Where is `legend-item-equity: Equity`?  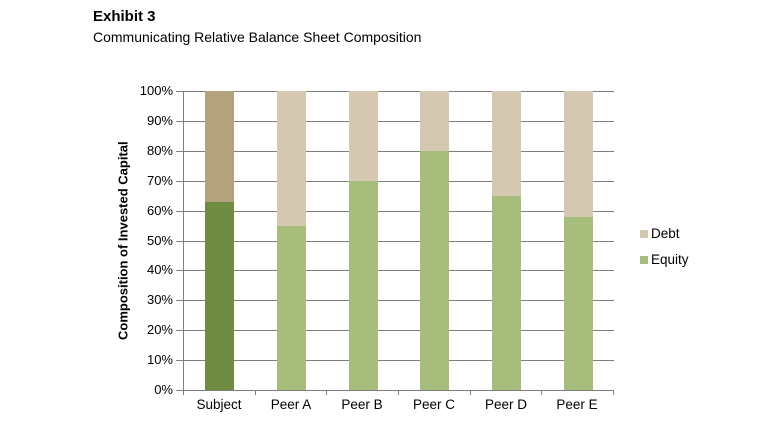 legend-item-equity: Equity is located at coordinates (664, 260).